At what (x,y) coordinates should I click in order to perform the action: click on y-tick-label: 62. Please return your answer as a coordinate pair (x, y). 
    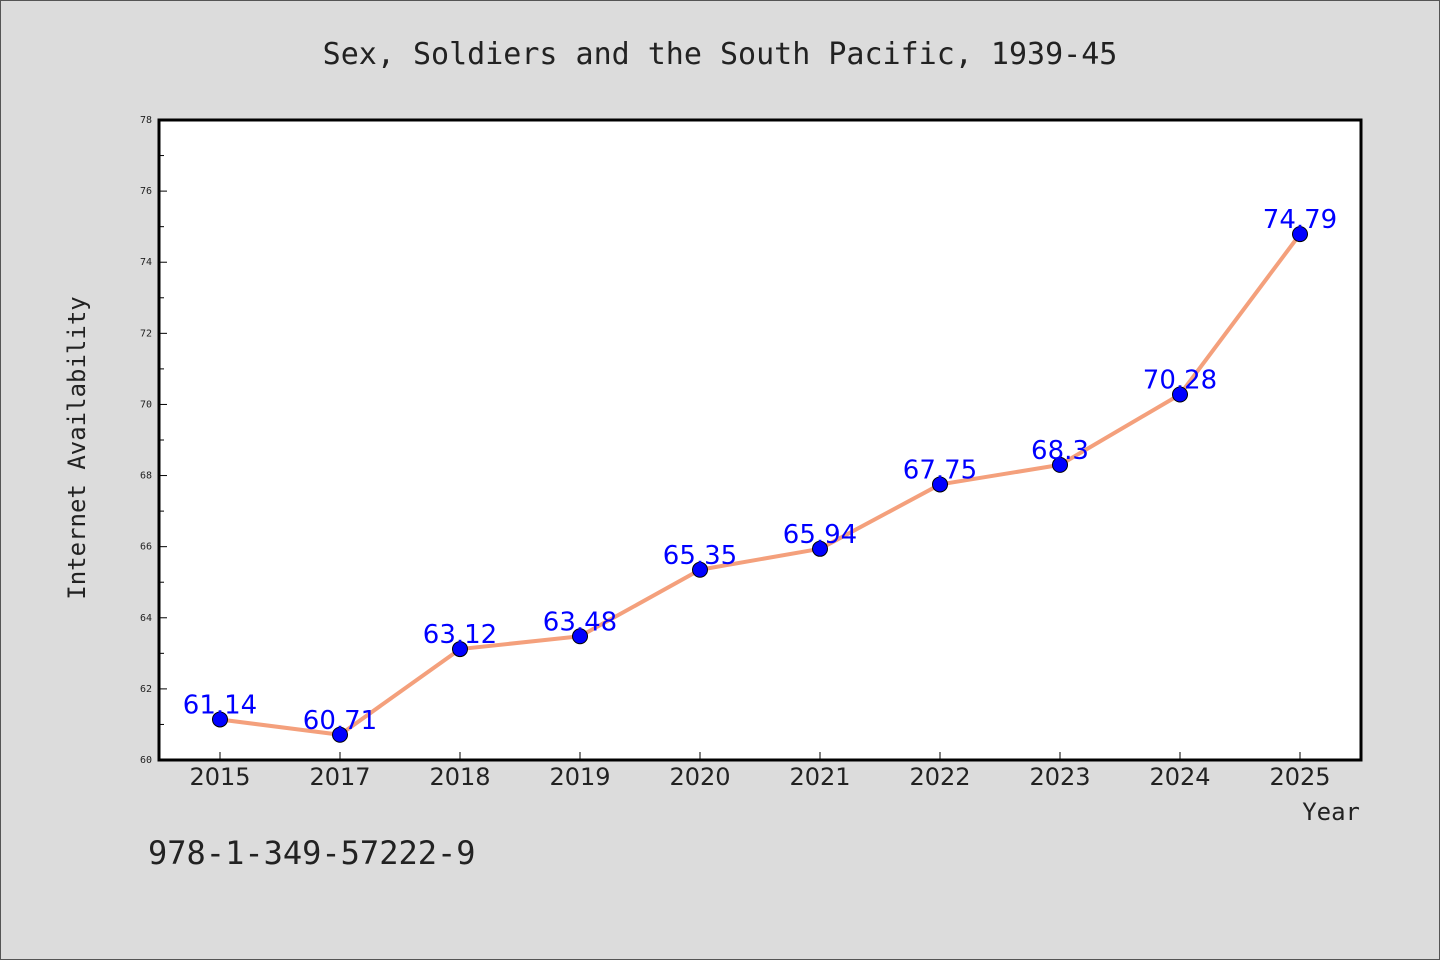
    Looking at the image, I should click on (146, 689).